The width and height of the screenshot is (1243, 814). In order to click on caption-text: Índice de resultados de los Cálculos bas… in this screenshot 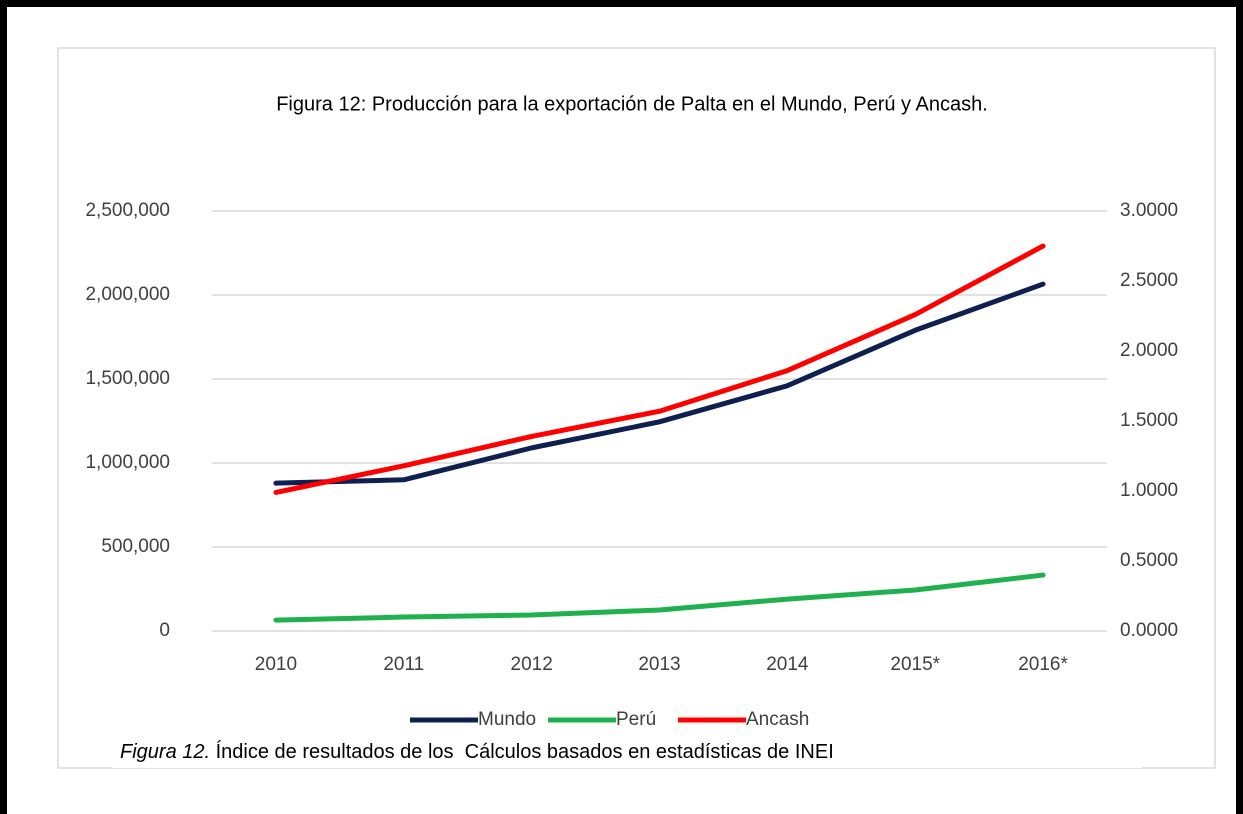, I will do `click(522, 751)`.